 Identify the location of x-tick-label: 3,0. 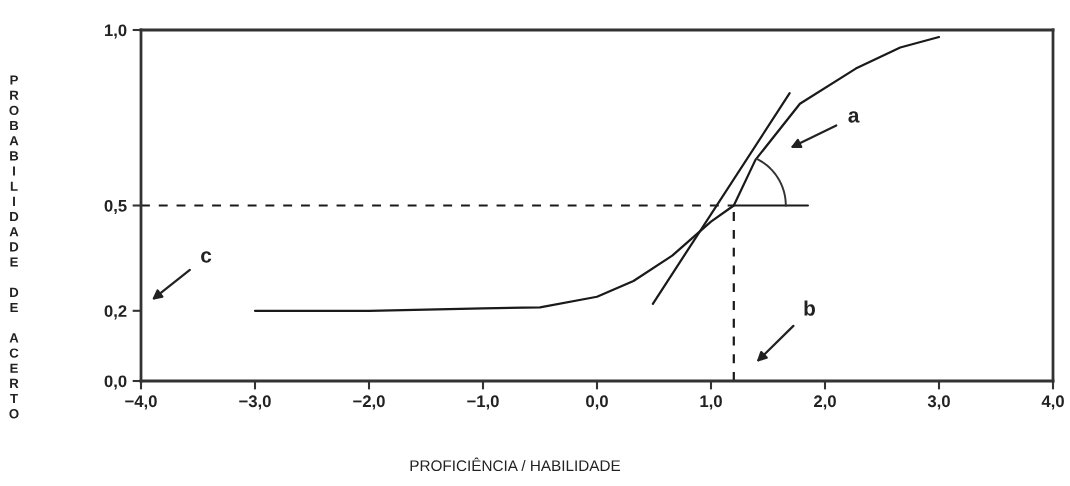
(938, 402).